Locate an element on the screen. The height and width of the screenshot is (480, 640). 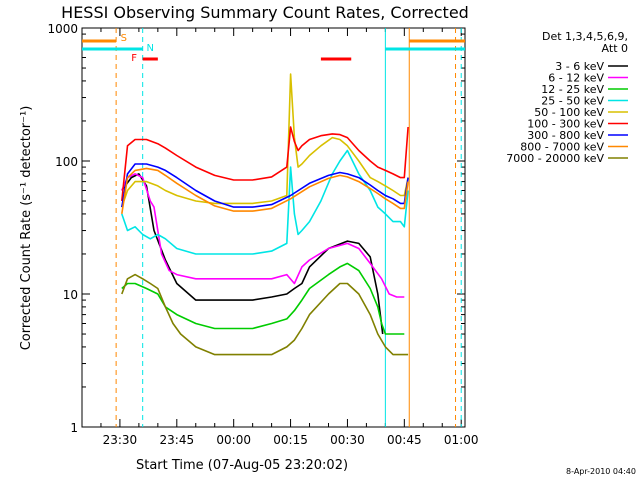
x-tick-label: 00:00 is located at coordinates (233, 440).